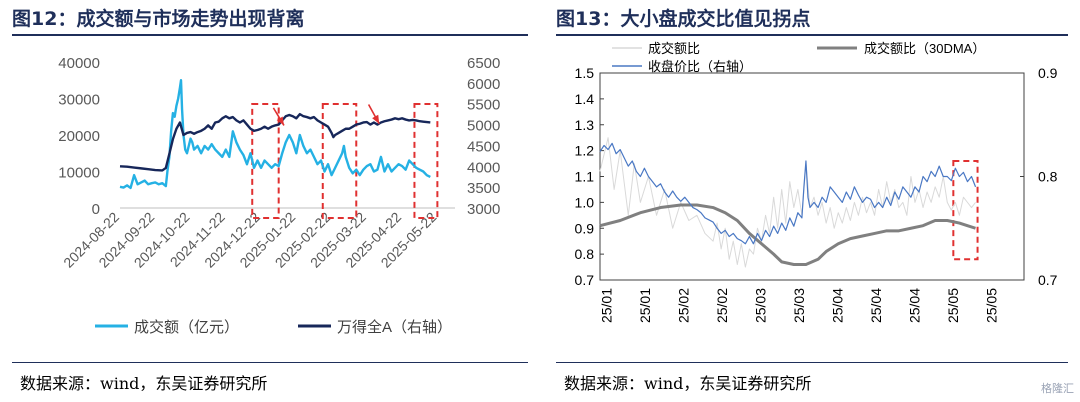 The image size is (1080, 402). Describe the element at coordinates (1048, 177) in the screenshot. I see `y-right-tick-label: 0.8` at that location.